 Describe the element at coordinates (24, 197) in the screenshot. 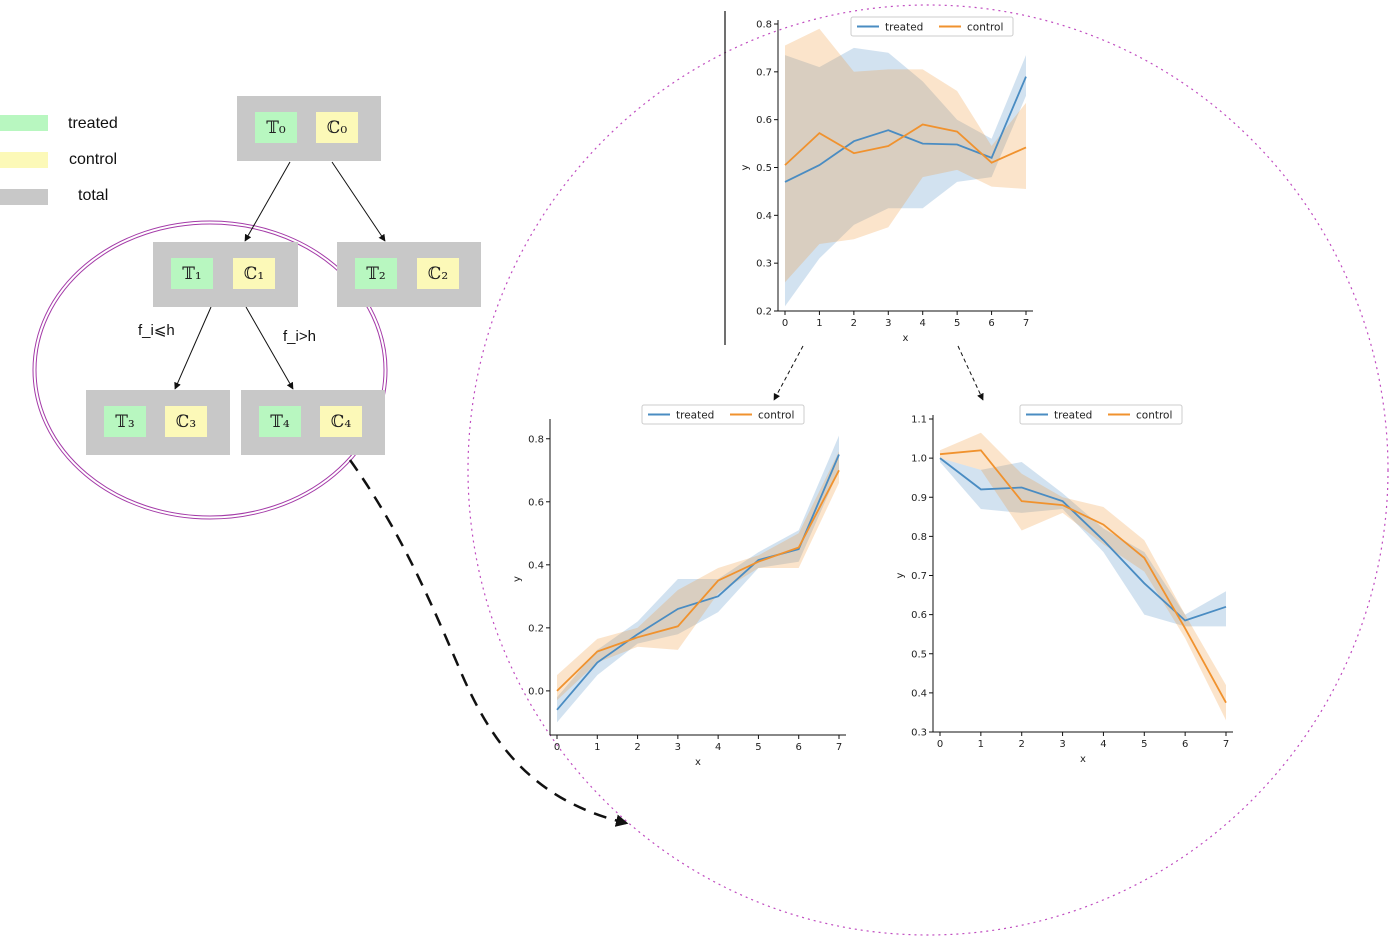

I see `legend-swatch-total` at that location.